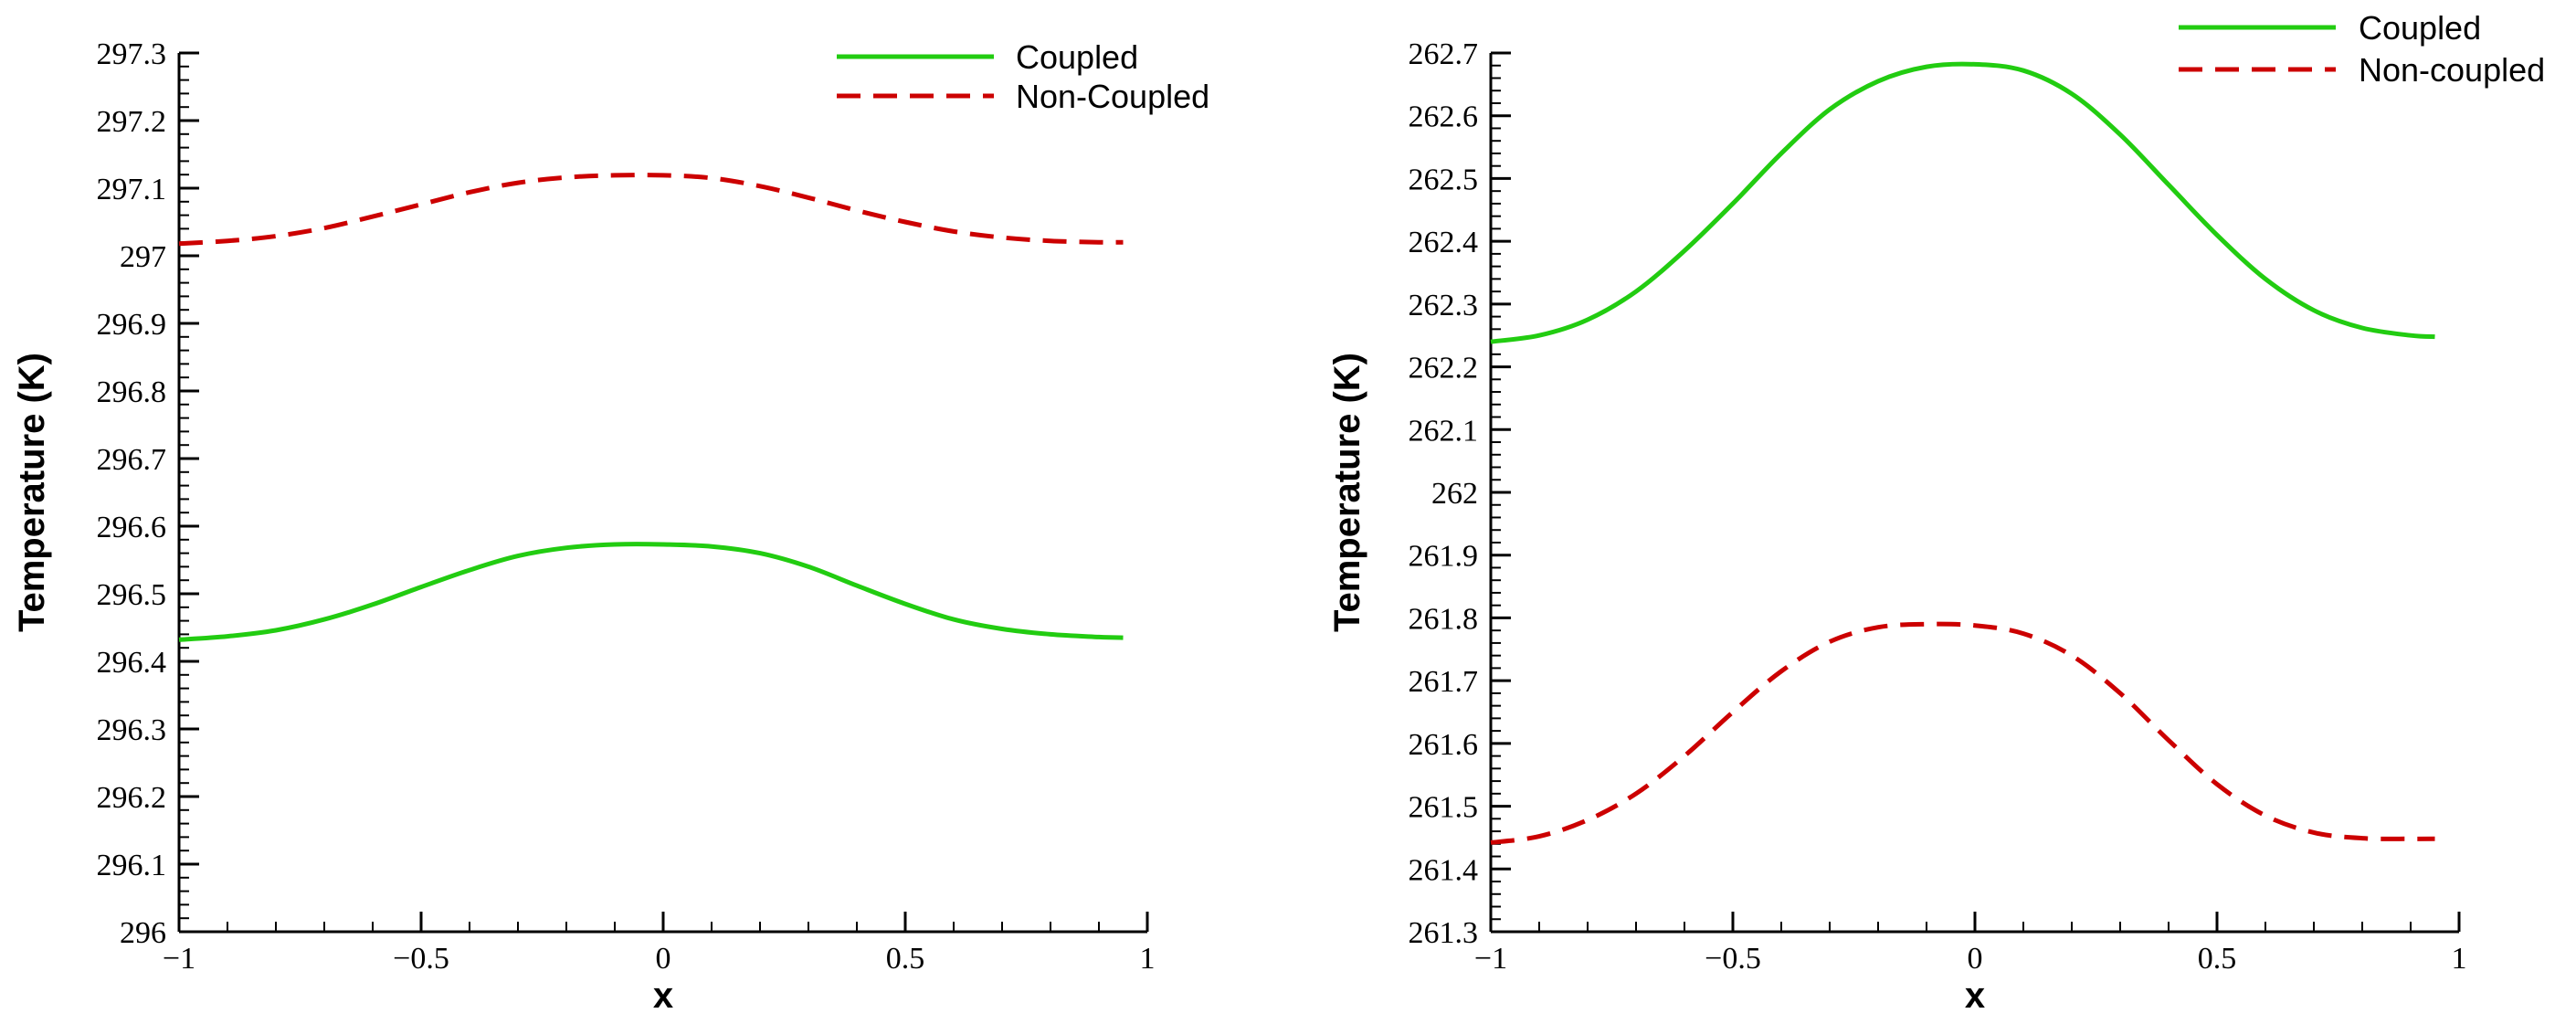 This screenshot has width=2576, height=1024. Describe the element at coordinates (1454, 494) in the screenshot. I see `y-tick-label: 262` at that location.